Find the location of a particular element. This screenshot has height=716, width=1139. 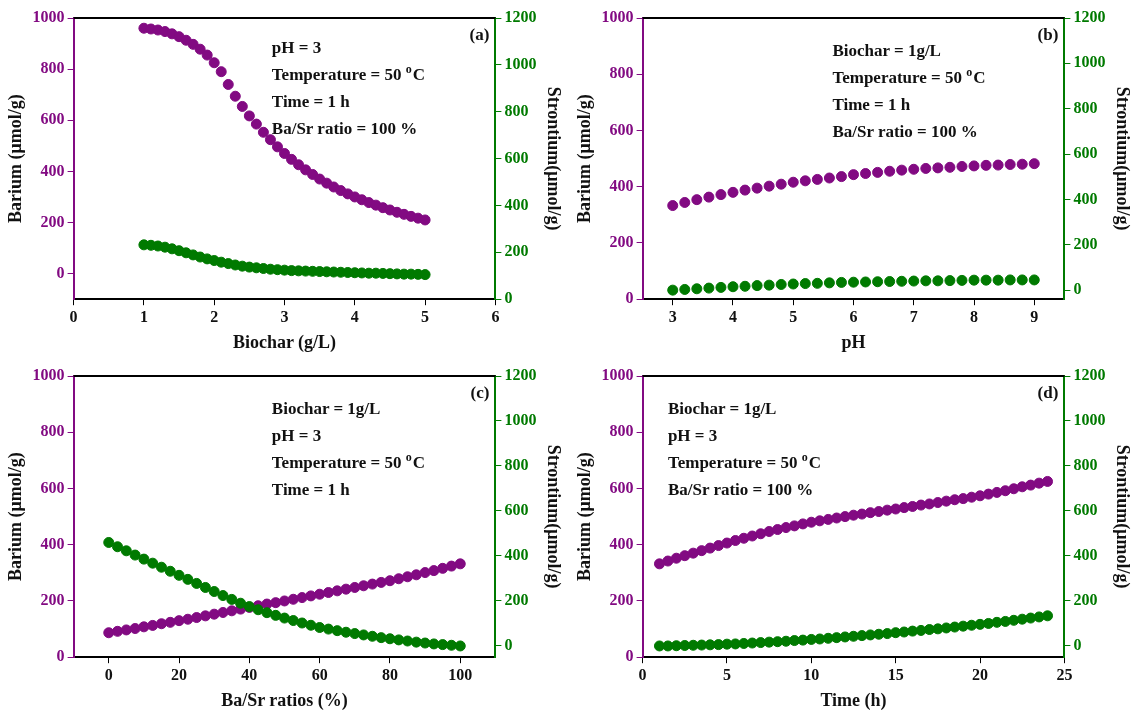

x-tick-label: 0 is located at coordinates (73, 316).